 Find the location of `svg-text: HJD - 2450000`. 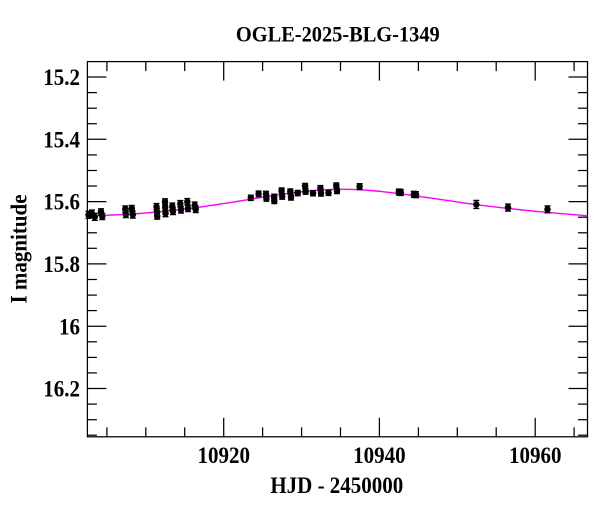

svg-text: HJD - 2450000 is located at coordinates (336, 485).